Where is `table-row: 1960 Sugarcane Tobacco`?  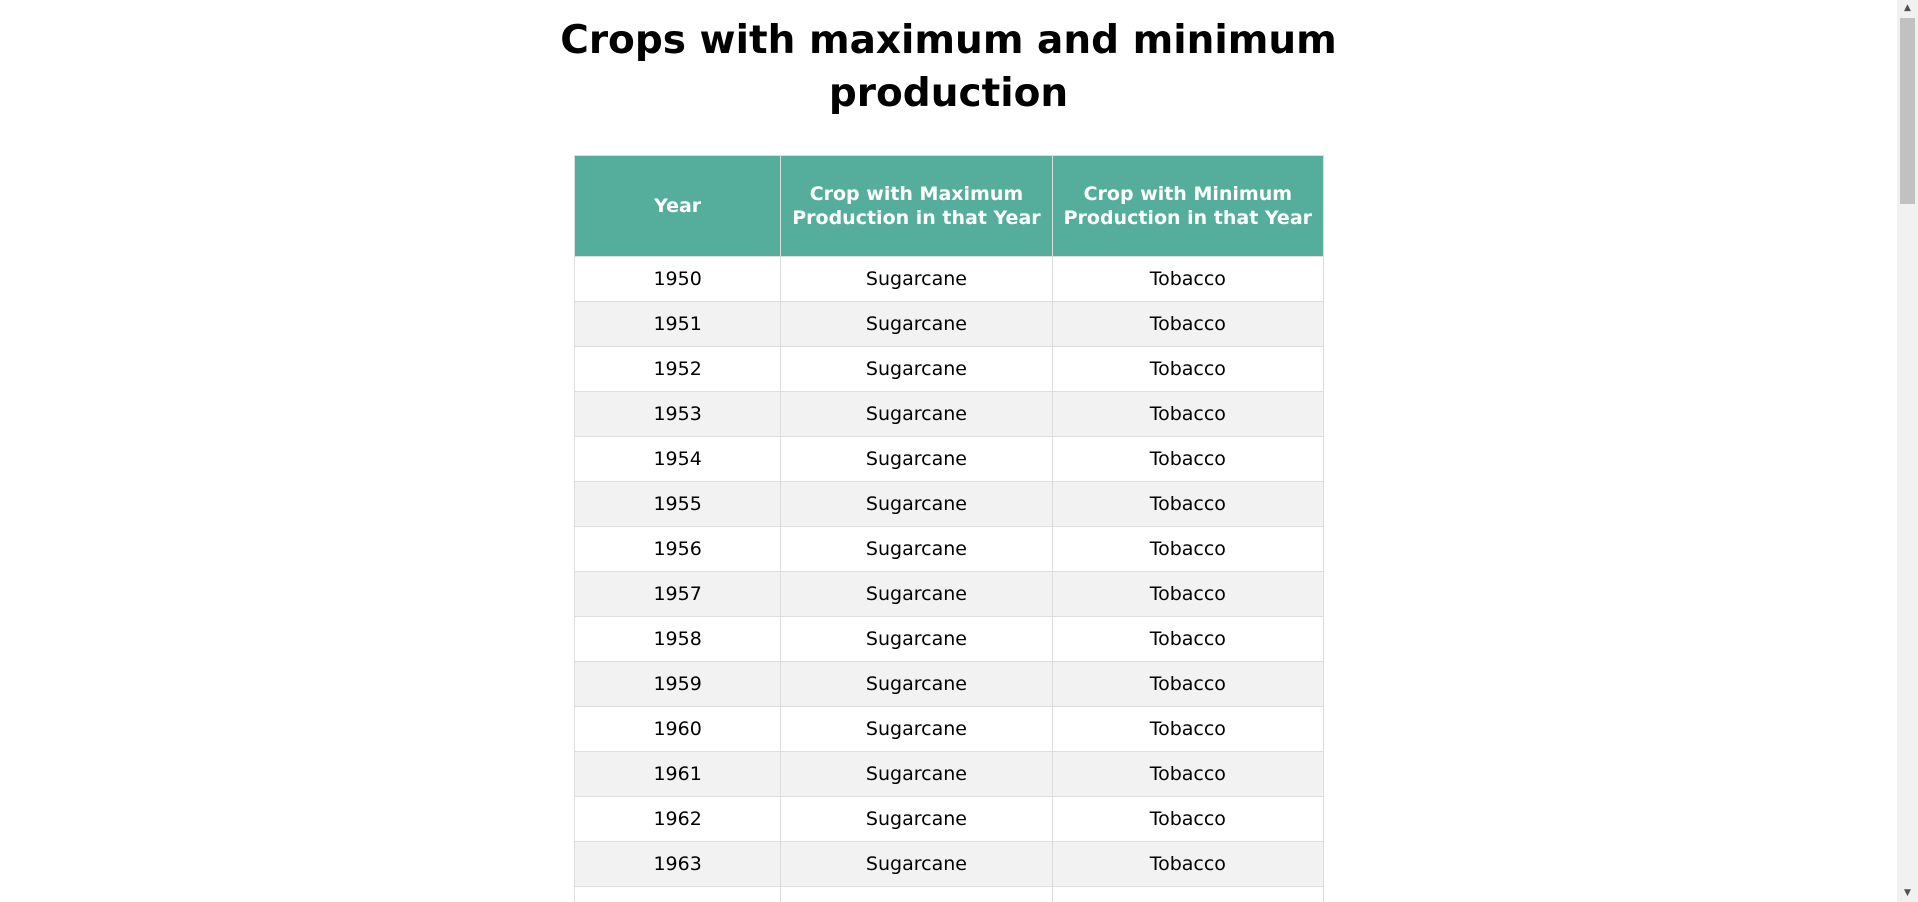 table-row: 1960 Sugarcane Tobacco is located at coordinates (949, 729).